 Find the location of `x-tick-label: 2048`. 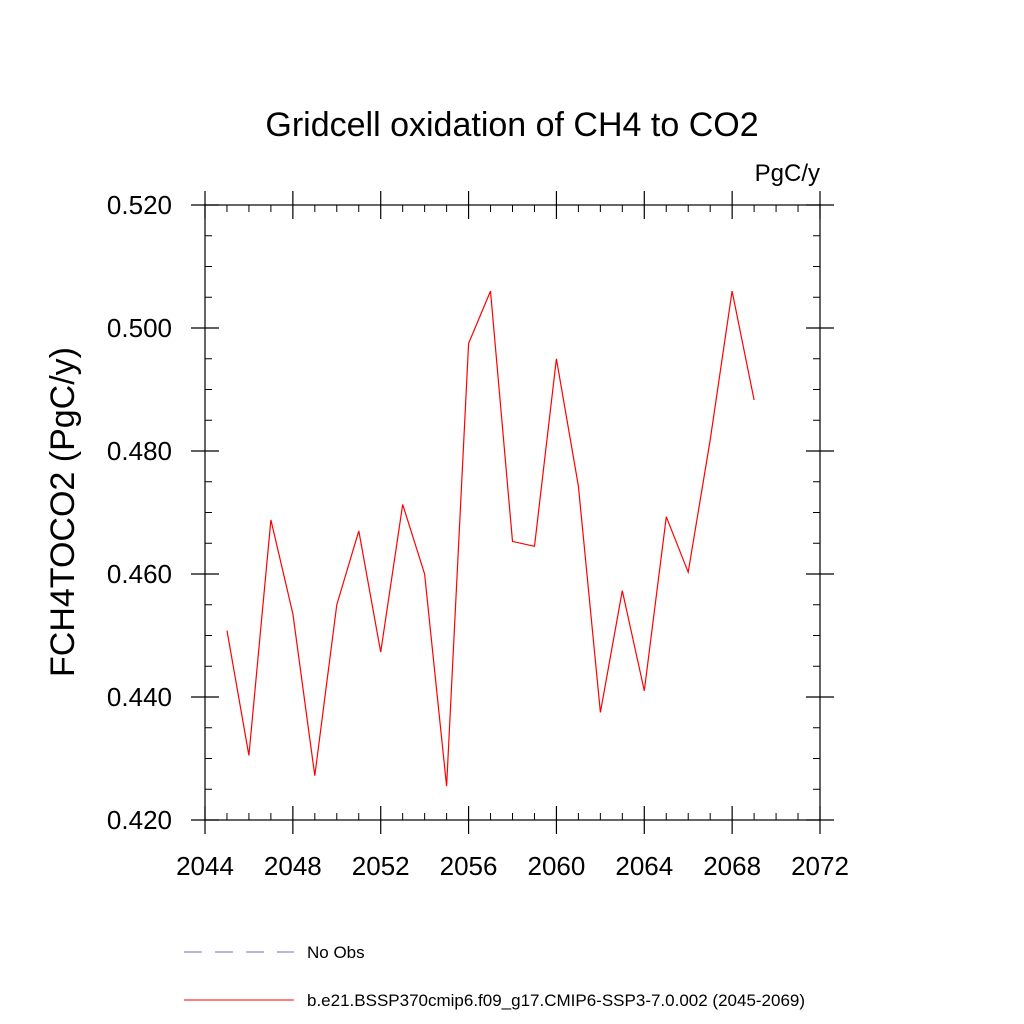

x-tick-label: 2048 is located at coordinates (293, 866).